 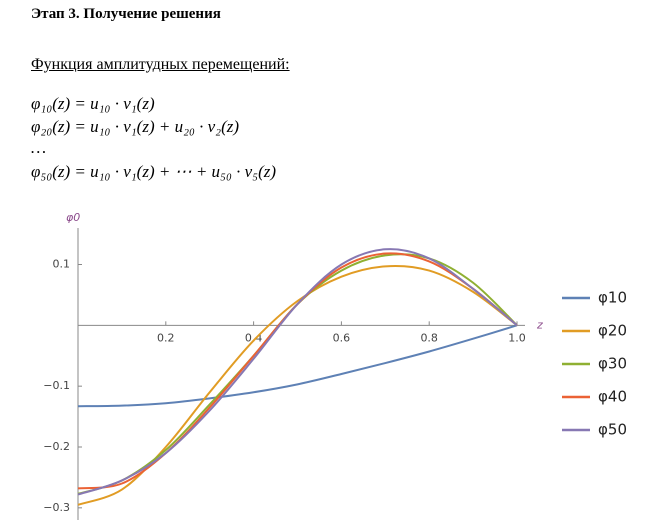 What do you see at coordinates (612, 430) in the screenshot?
I see `legend-label: φ50` at bounding box center [612, 430].